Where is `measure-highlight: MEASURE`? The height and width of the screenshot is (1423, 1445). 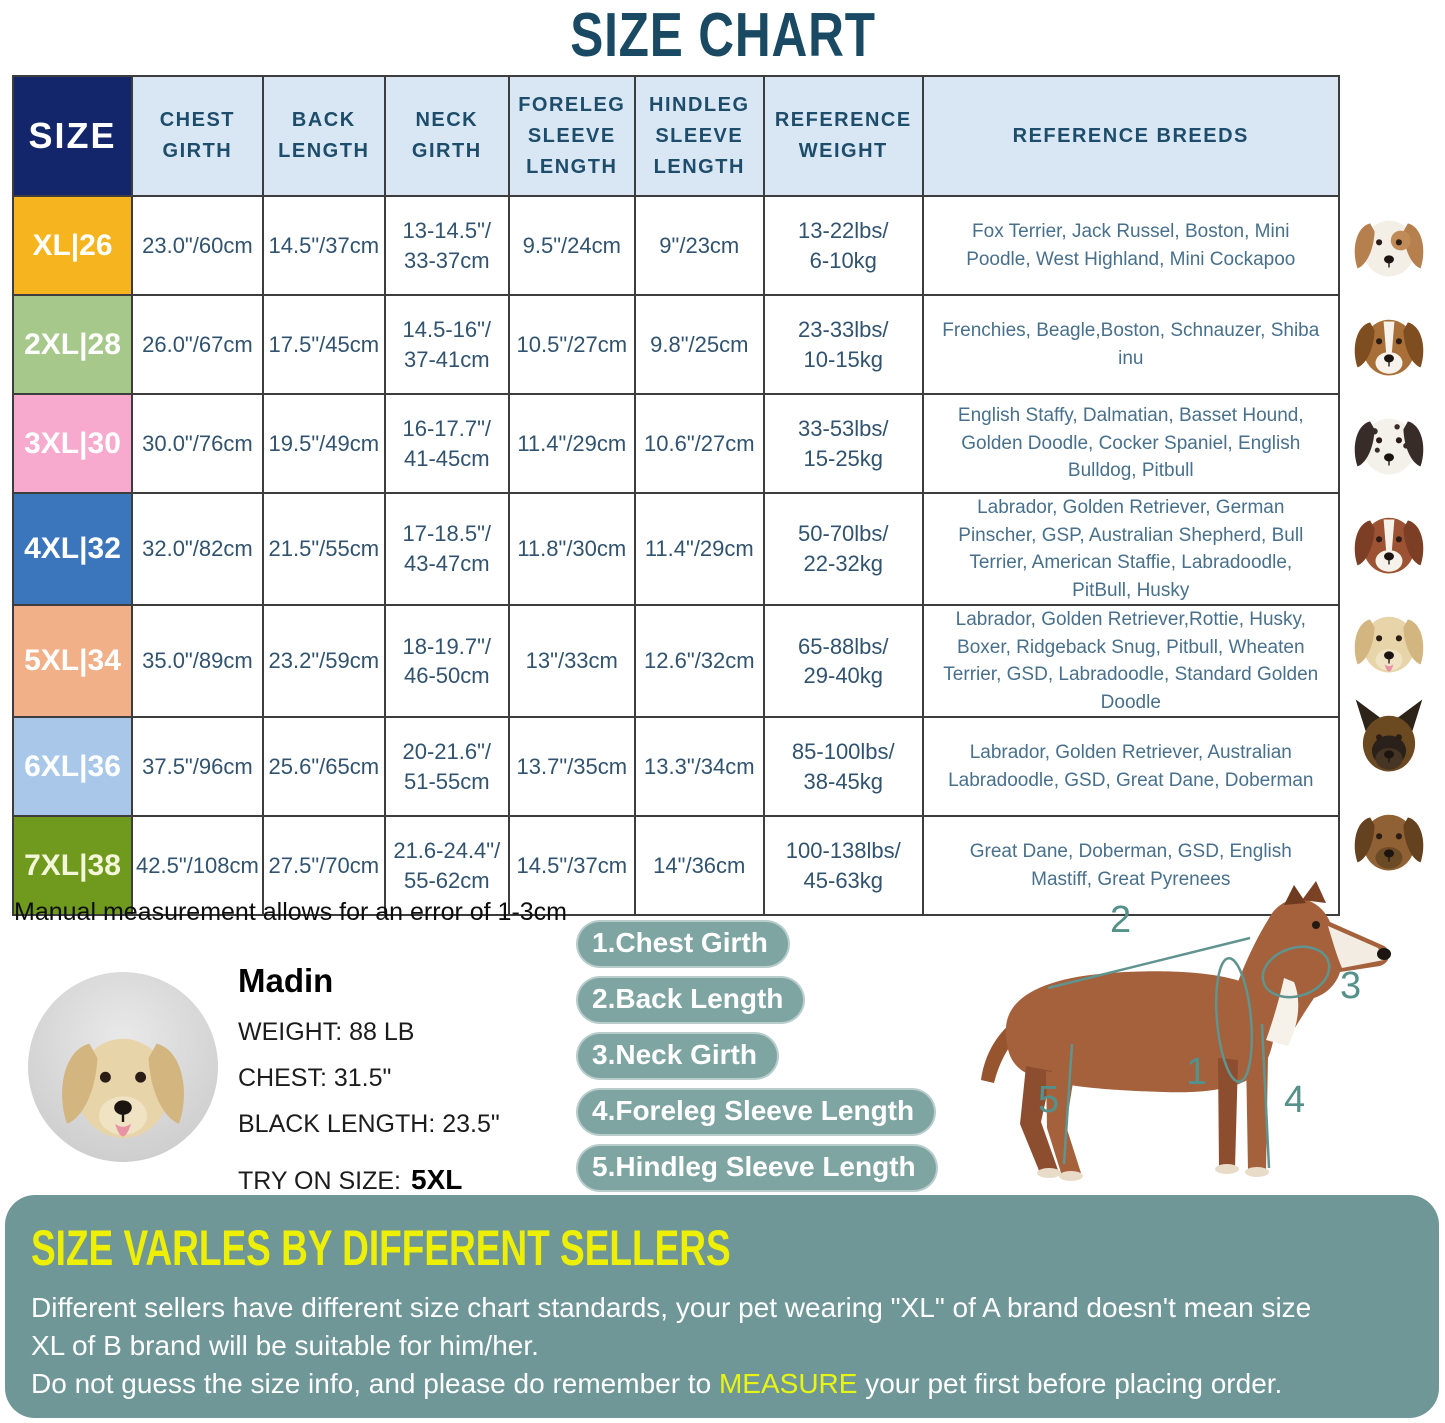 measure-highlight: MEASURE is located at coordinates (788, 1383).